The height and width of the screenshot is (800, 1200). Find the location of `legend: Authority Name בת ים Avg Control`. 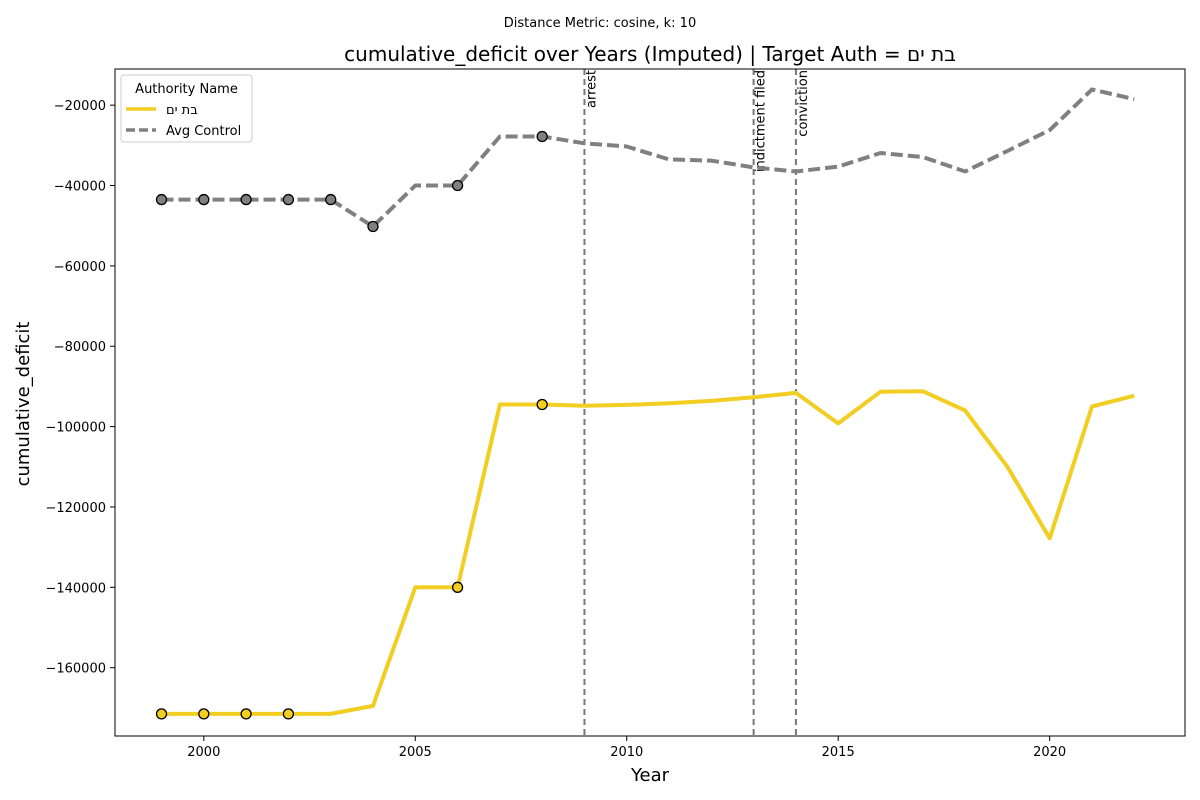

legend: Authority Name בת ים Avg Control is located at coordinates (186, 108).